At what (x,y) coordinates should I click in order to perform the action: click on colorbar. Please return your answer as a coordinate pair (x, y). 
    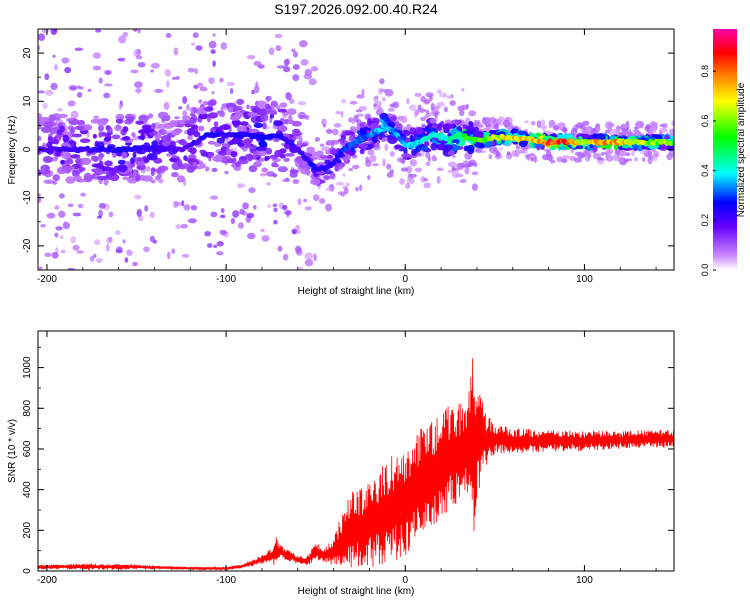
    Looking at the image, I should click on (725, 149).